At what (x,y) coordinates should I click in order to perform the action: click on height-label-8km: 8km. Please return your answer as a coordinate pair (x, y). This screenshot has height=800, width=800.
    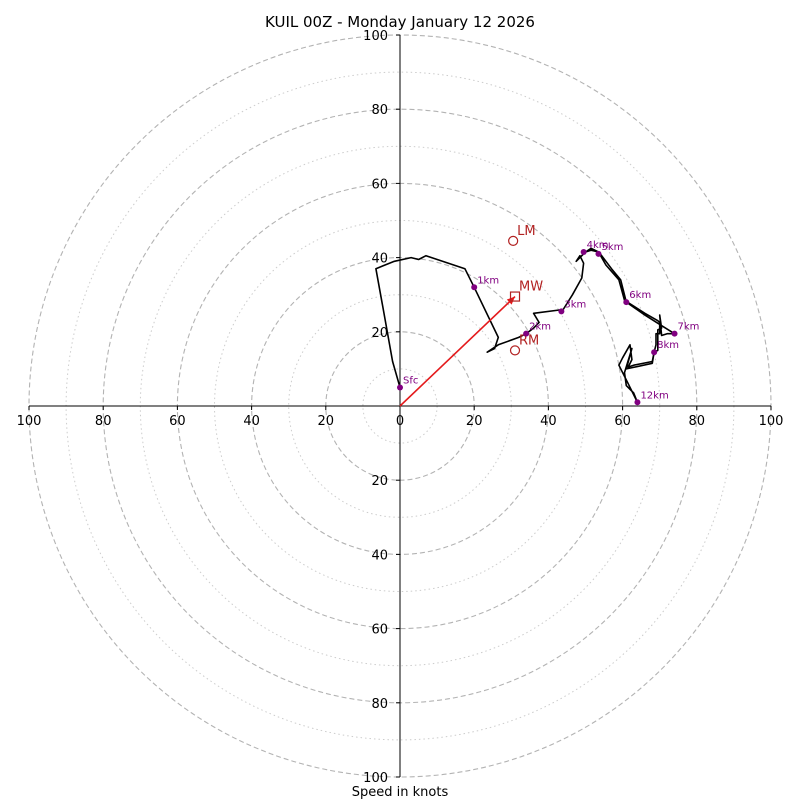
    Looking at the image, I should click on (668, 345).